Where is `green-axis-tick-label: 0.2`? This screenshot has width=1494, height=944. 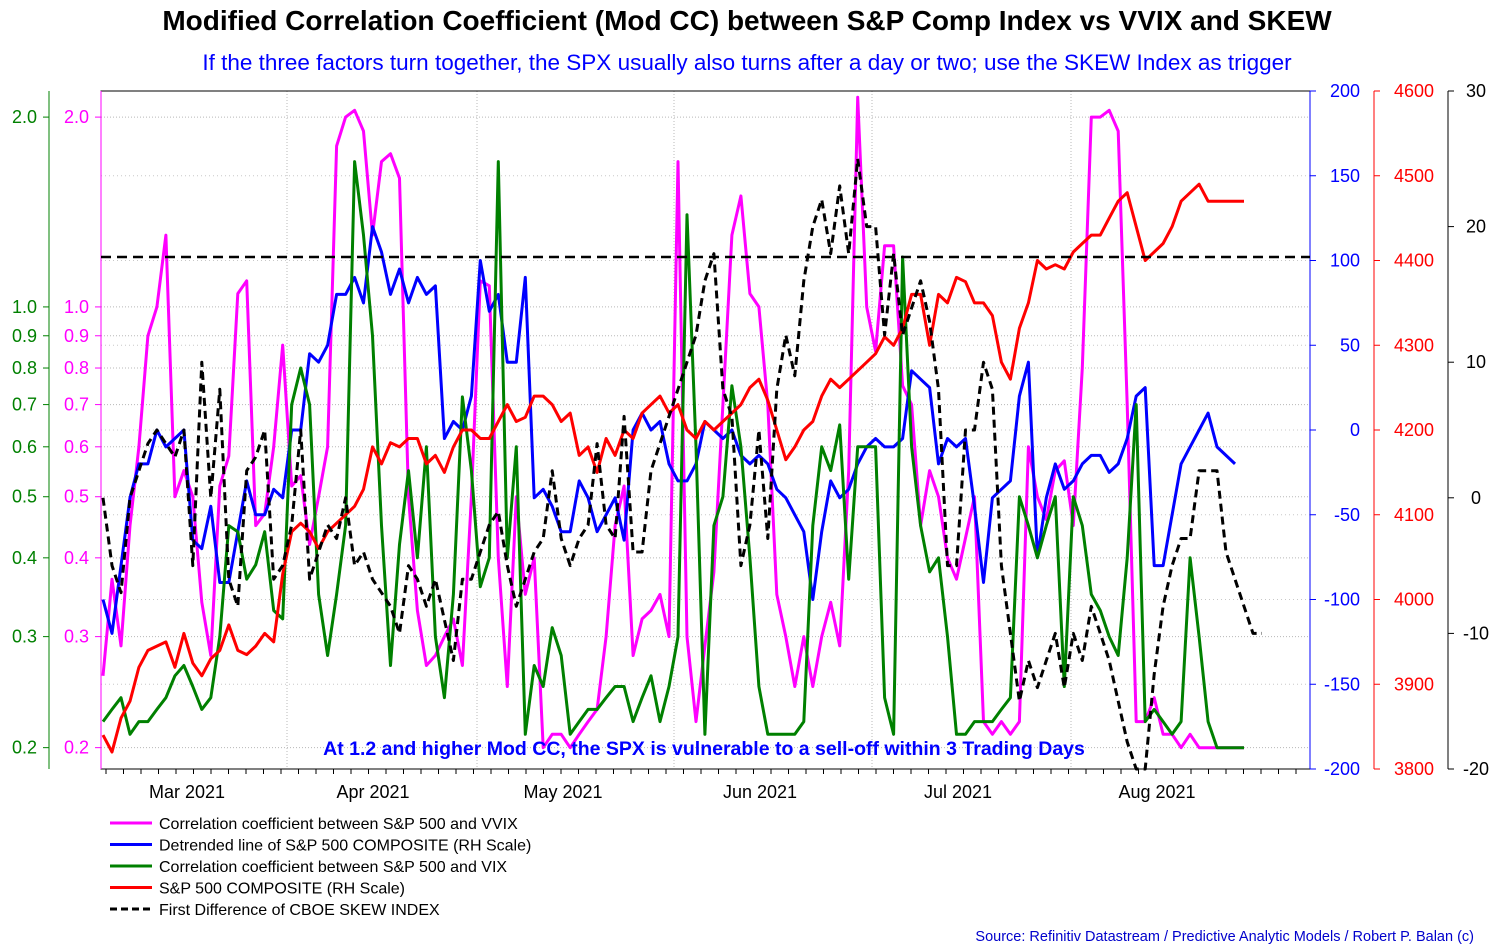 green-axis-tick-label: 0.2 is located at coordinates (24, 748).